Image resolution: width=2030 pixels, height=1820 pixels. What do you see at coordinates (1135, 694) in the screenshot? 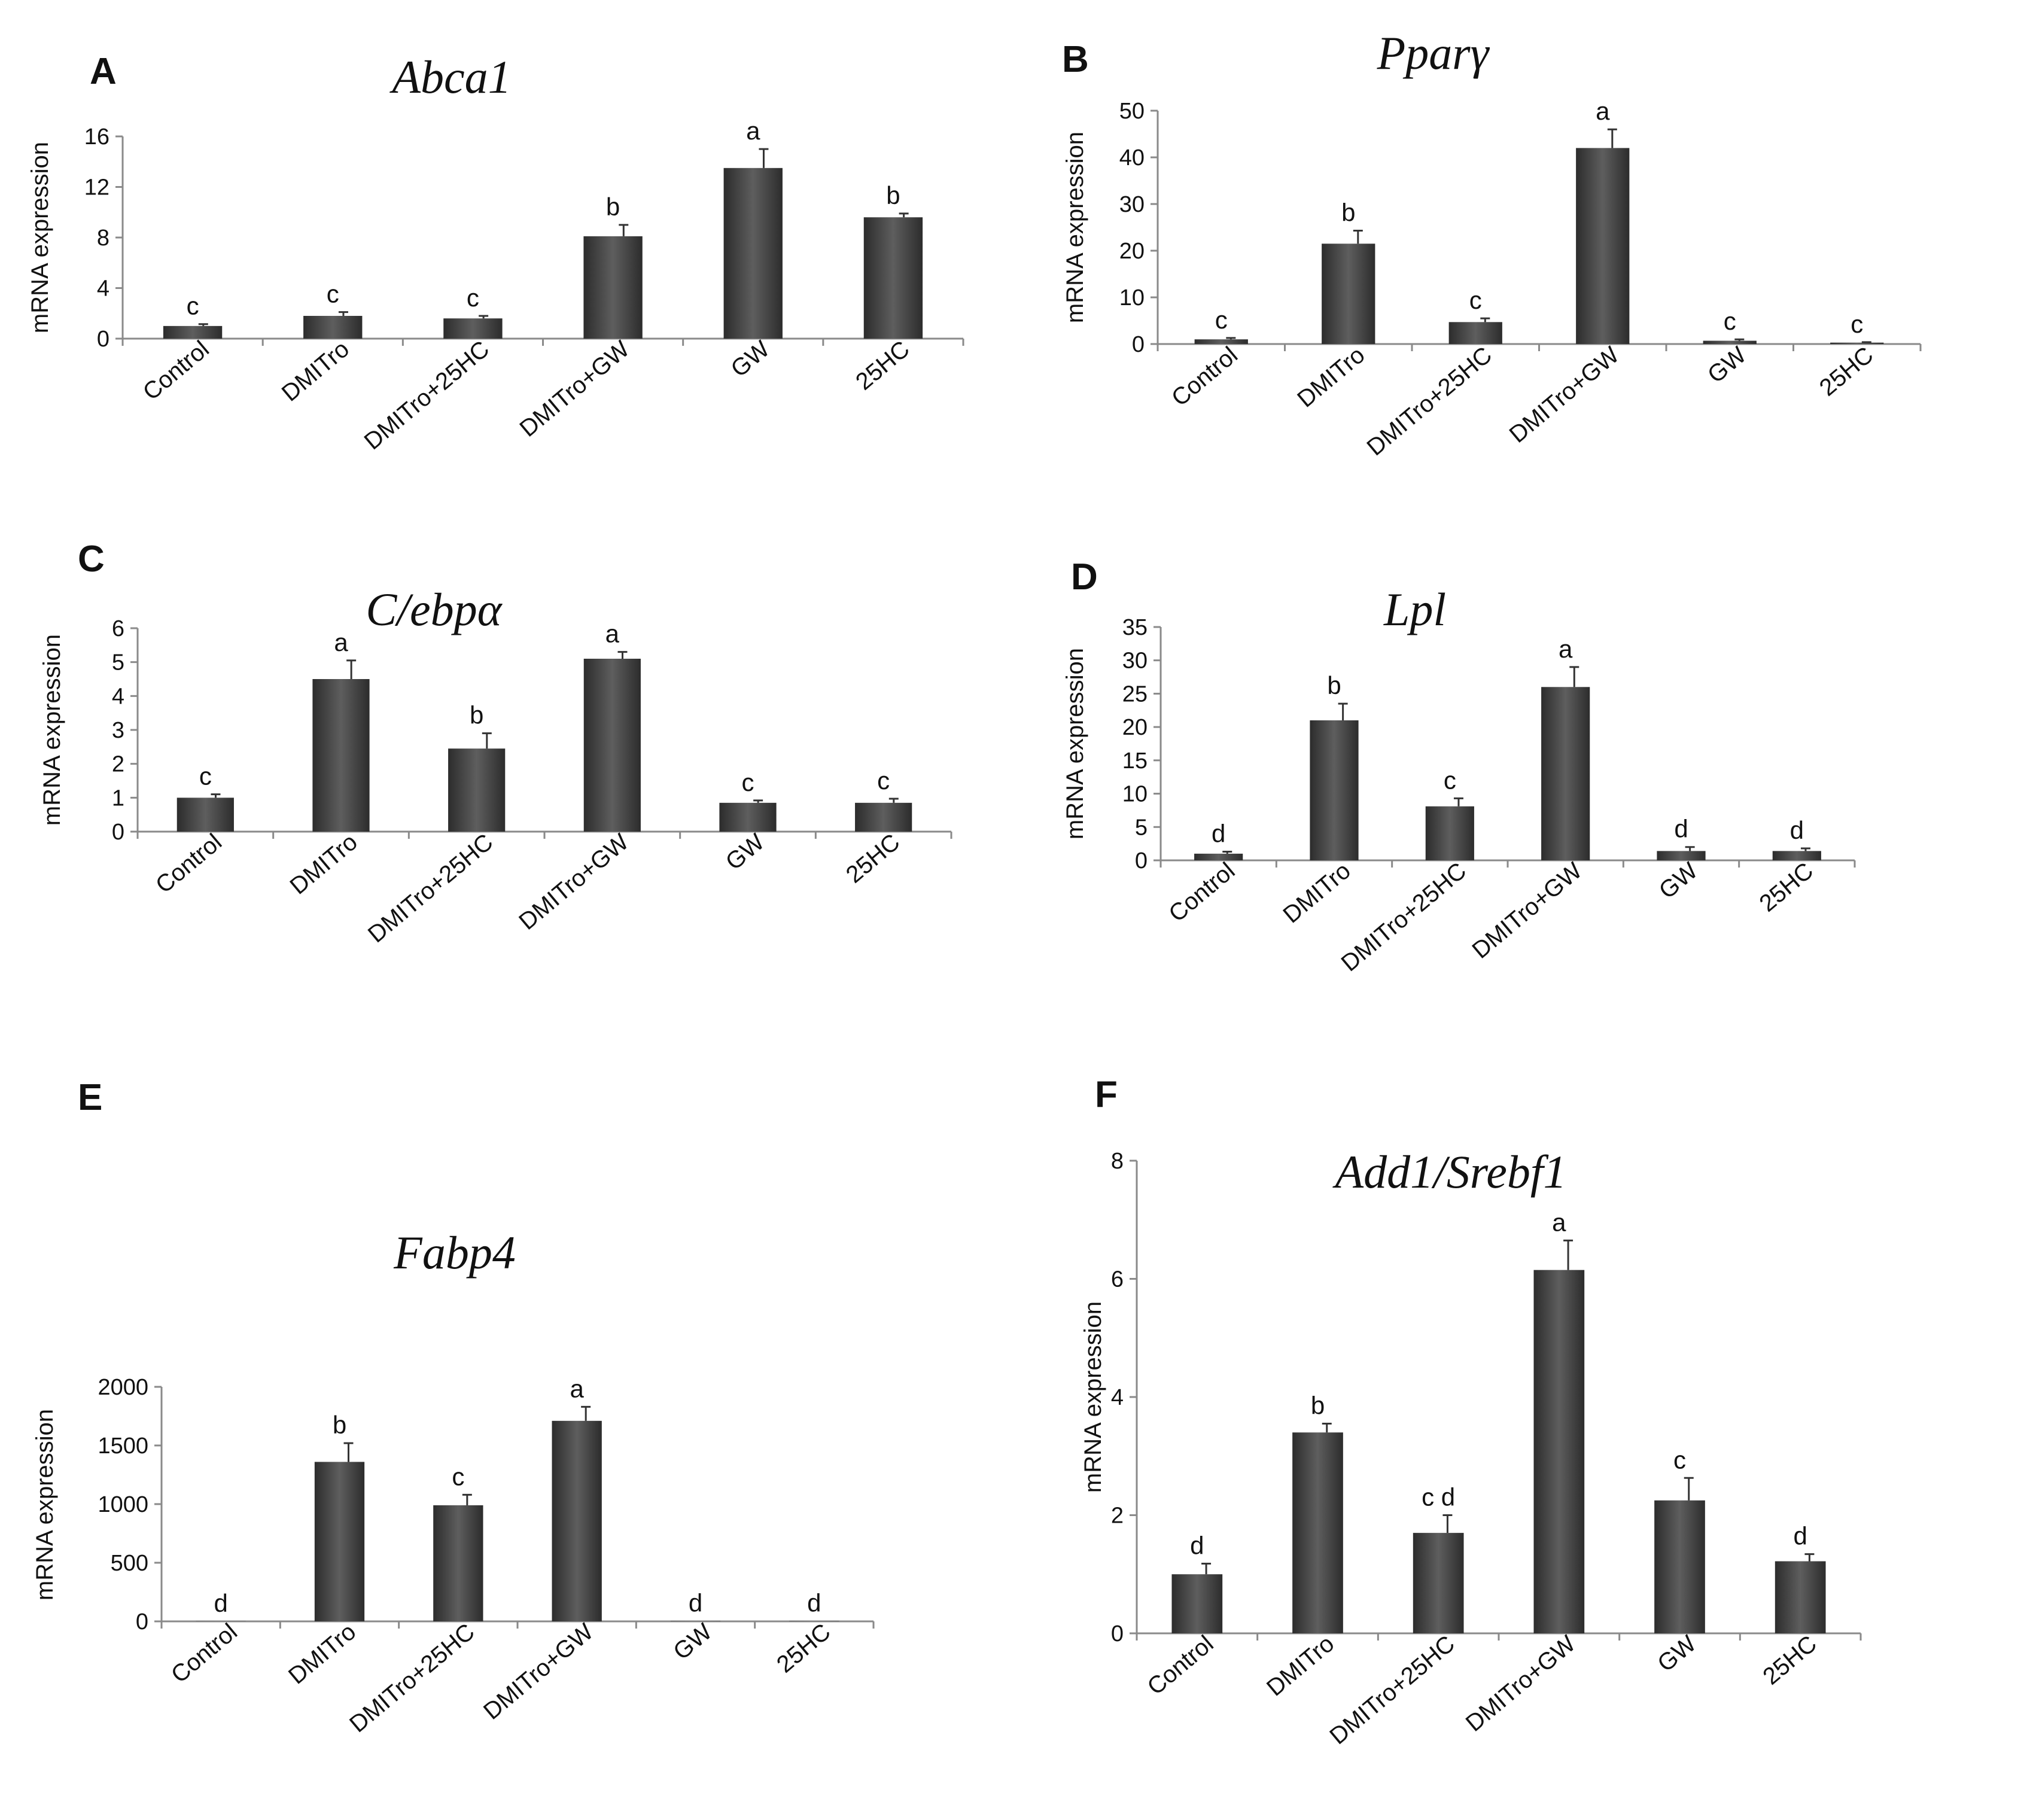
I see `y-tick-label: 25` at bounding box center [1135, 694].